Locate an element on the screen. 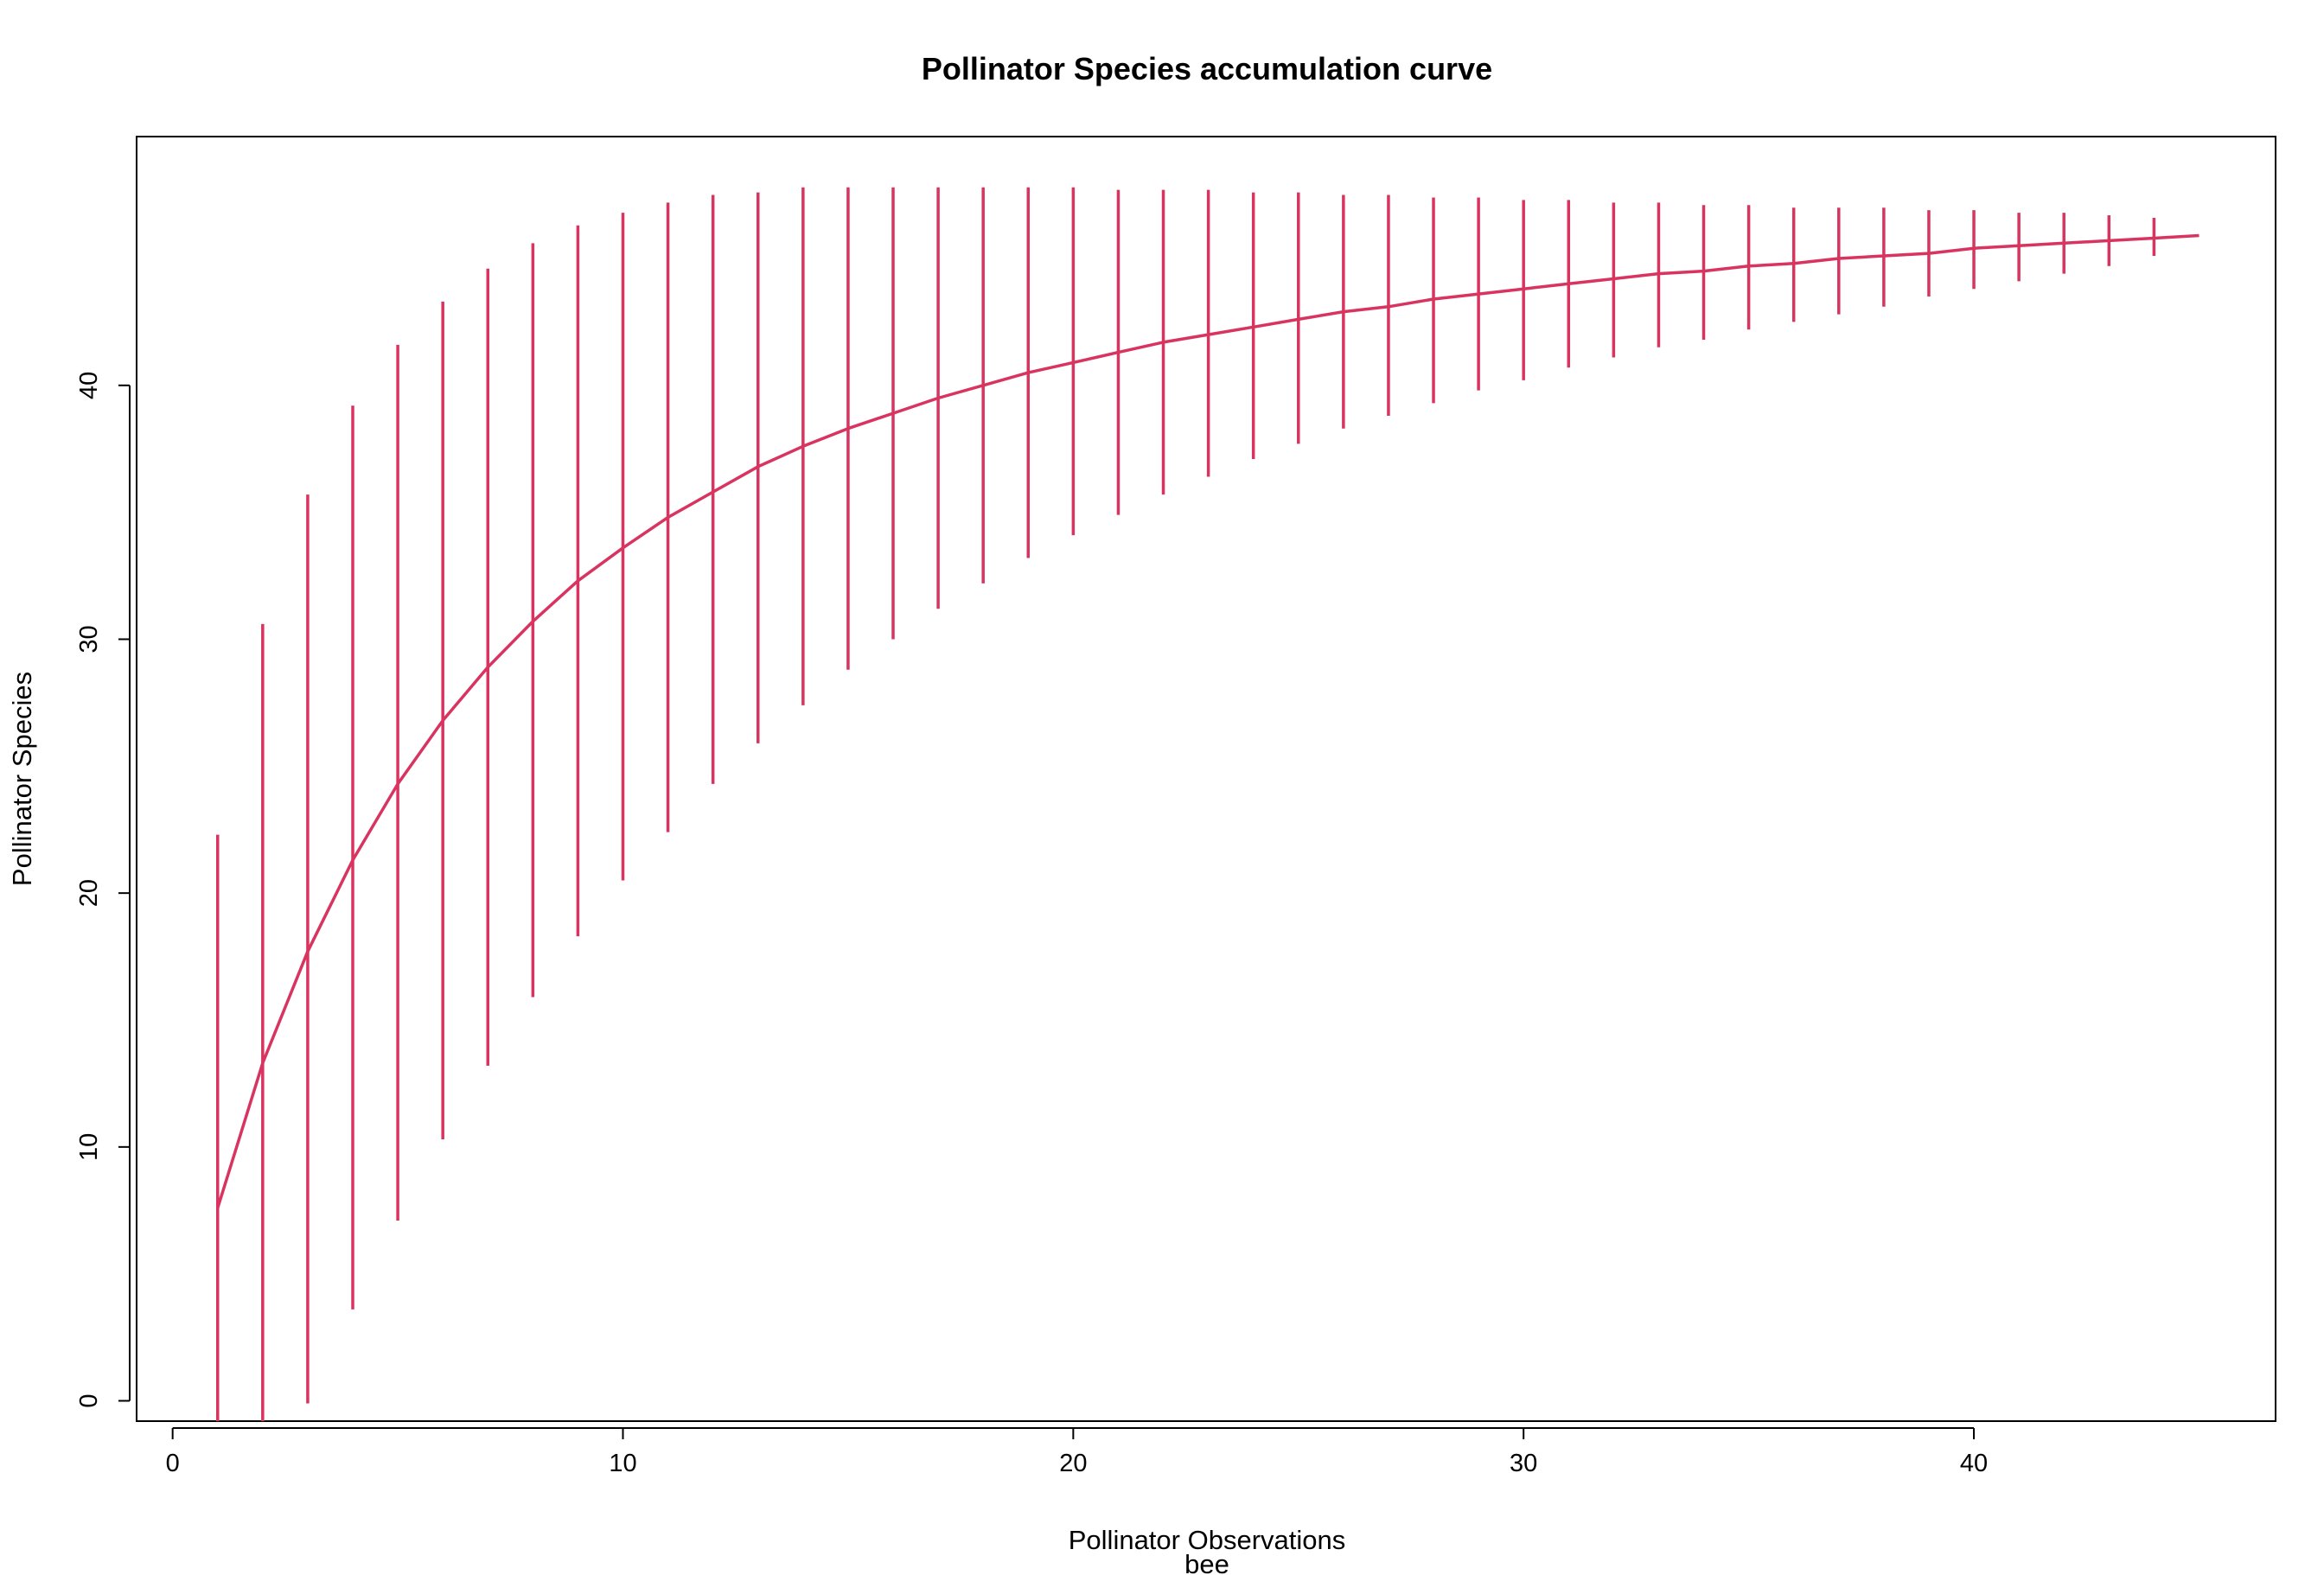 The image size is (2324, 1575). x-tick-label: 10 is located at coordinates (622, 1463).